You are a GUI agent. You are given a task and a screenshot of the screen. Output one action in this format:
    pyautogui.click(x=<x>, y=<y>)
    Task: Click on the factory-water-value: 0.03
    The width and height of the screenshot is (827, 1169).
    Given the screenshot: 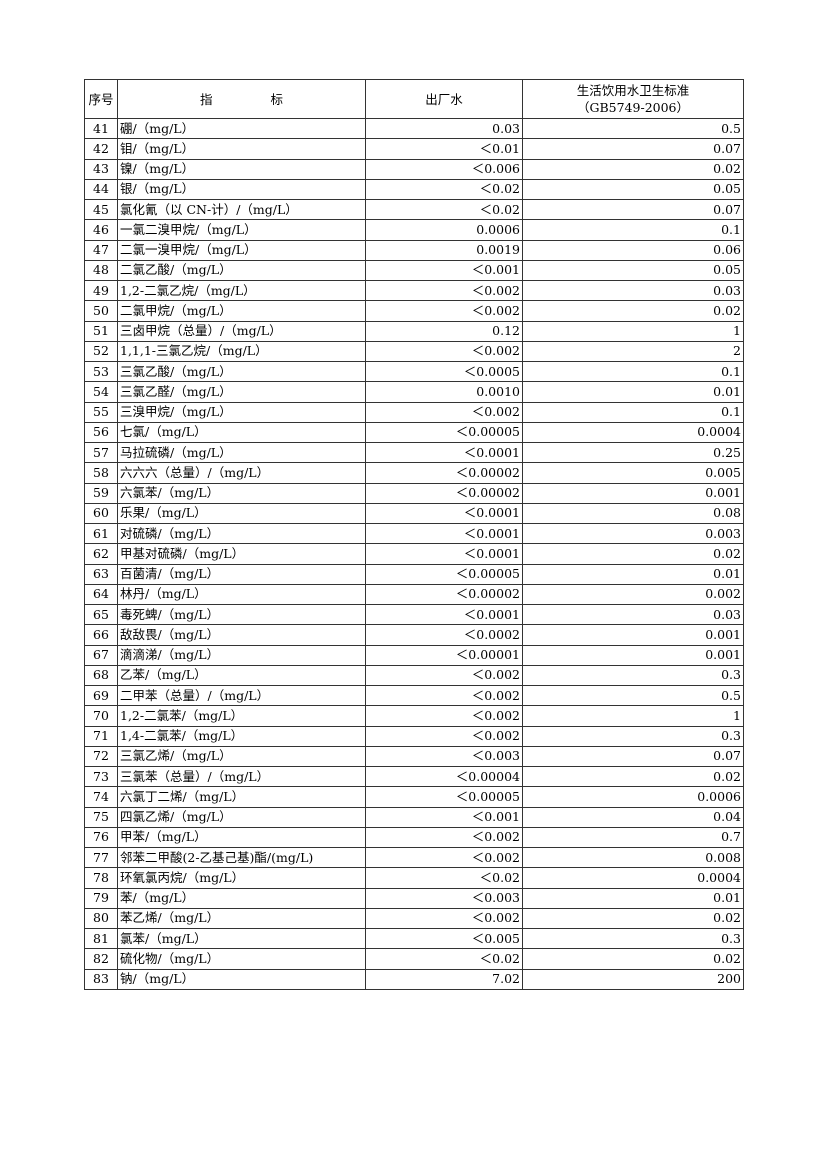 What is the action you would take?
    pyautogui.click(x=444, y=128)
    